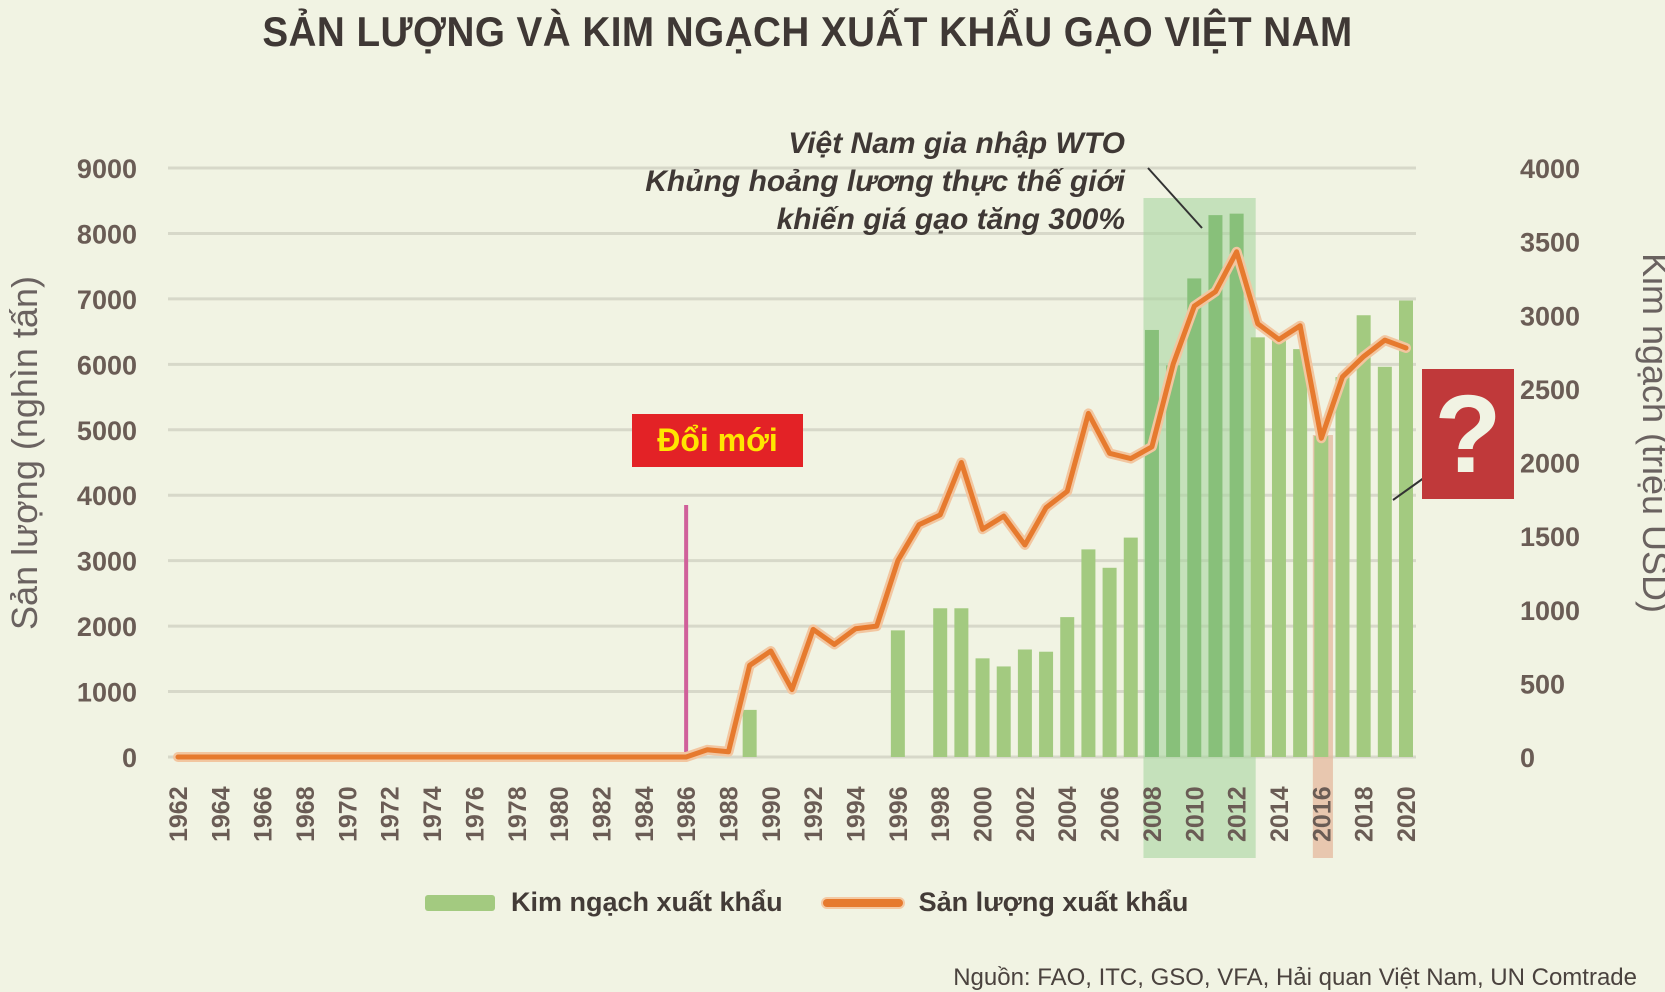 This screenshot has height=992, width=1665. I want to click on x-tick-label: 1978, so click(518, 814).